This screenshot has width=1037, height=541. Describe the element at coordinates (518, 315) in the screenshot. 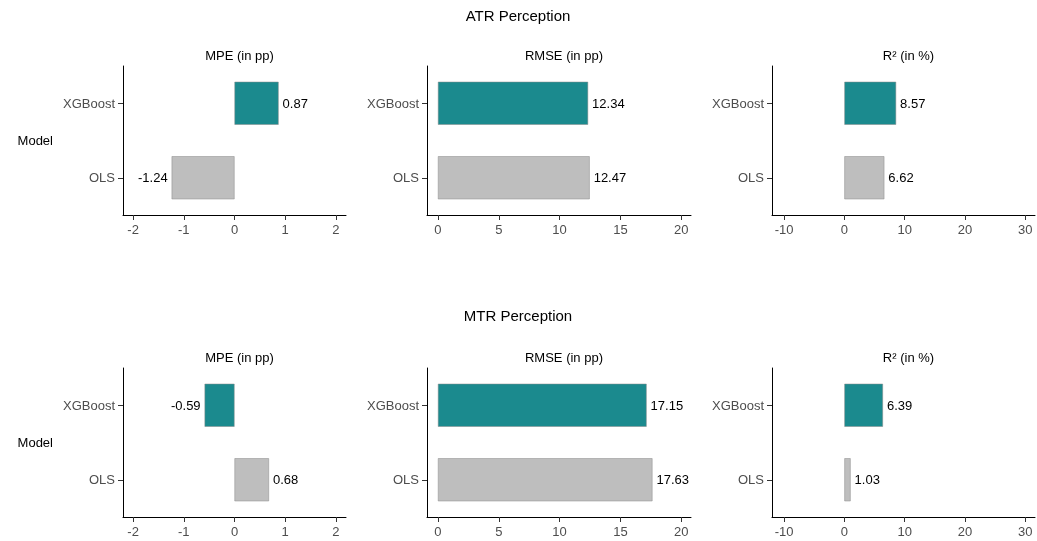

I see `text: MTR Perception` at that location.